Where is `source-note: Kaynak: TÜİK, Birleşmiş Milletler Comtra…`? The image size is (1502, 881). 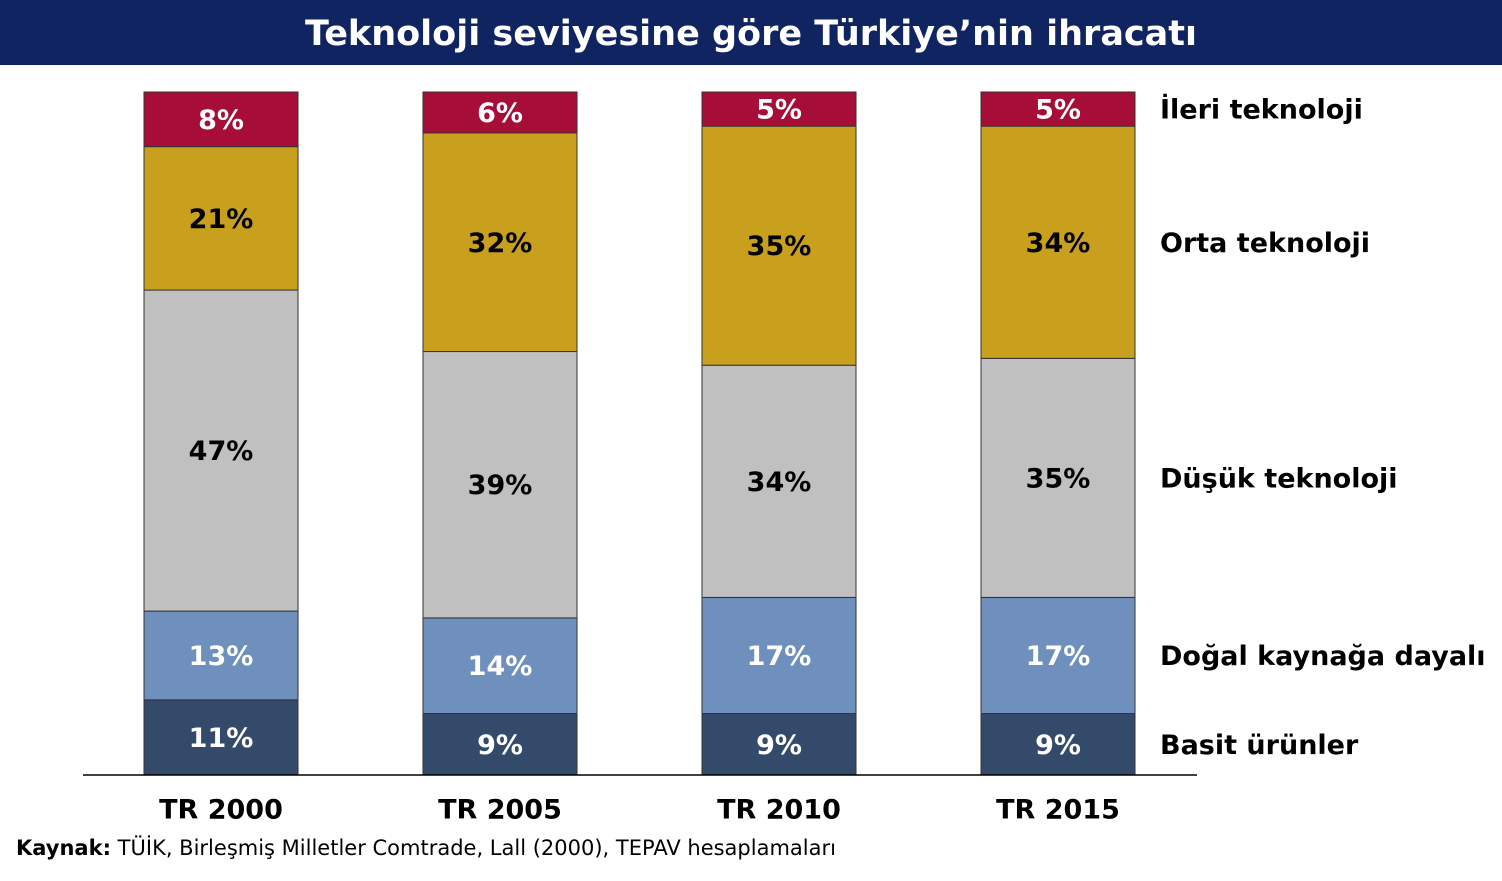 source-note: Kaynak: TÜİK, Birleşmiş Milletler Comtra… is located at coordinates (426, 848).